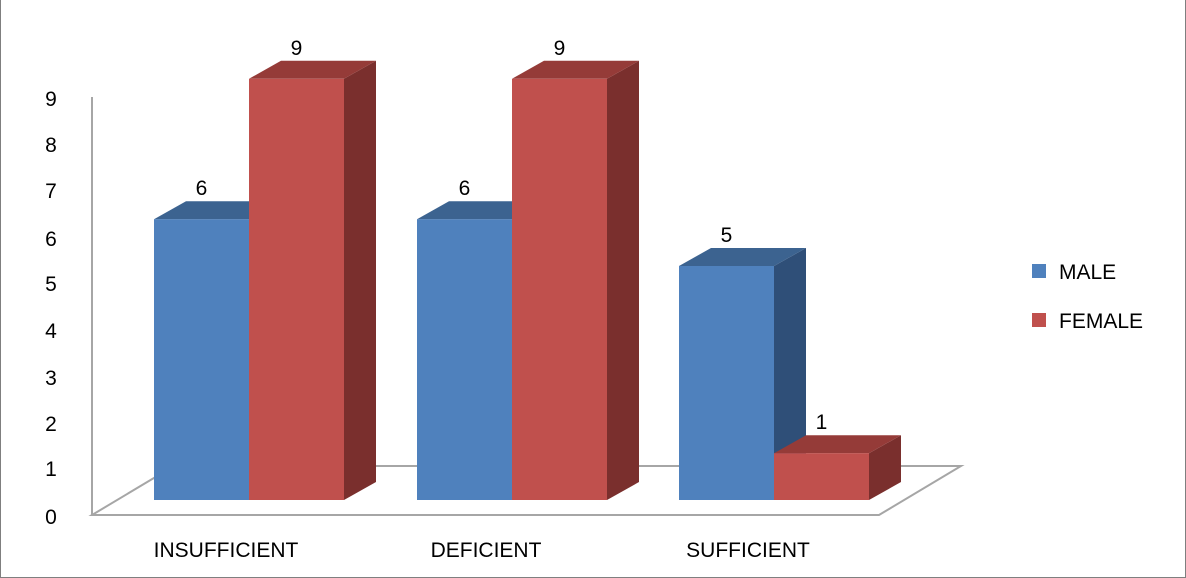 Image resolution: width=1186 pixels, height=578 pixels. I want to click on chart-floor, so click(526, 490).